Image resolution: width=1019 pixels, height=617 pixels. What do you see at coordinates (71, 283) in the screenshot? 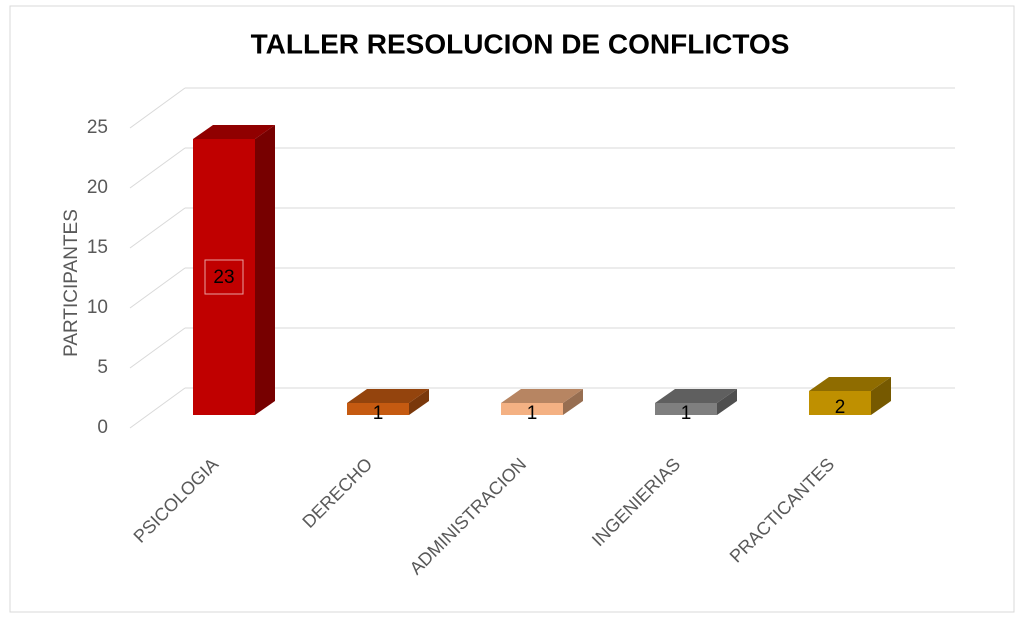
I see `y-axis-label: PARTICIPANTES` at bounding box center [71, 283].